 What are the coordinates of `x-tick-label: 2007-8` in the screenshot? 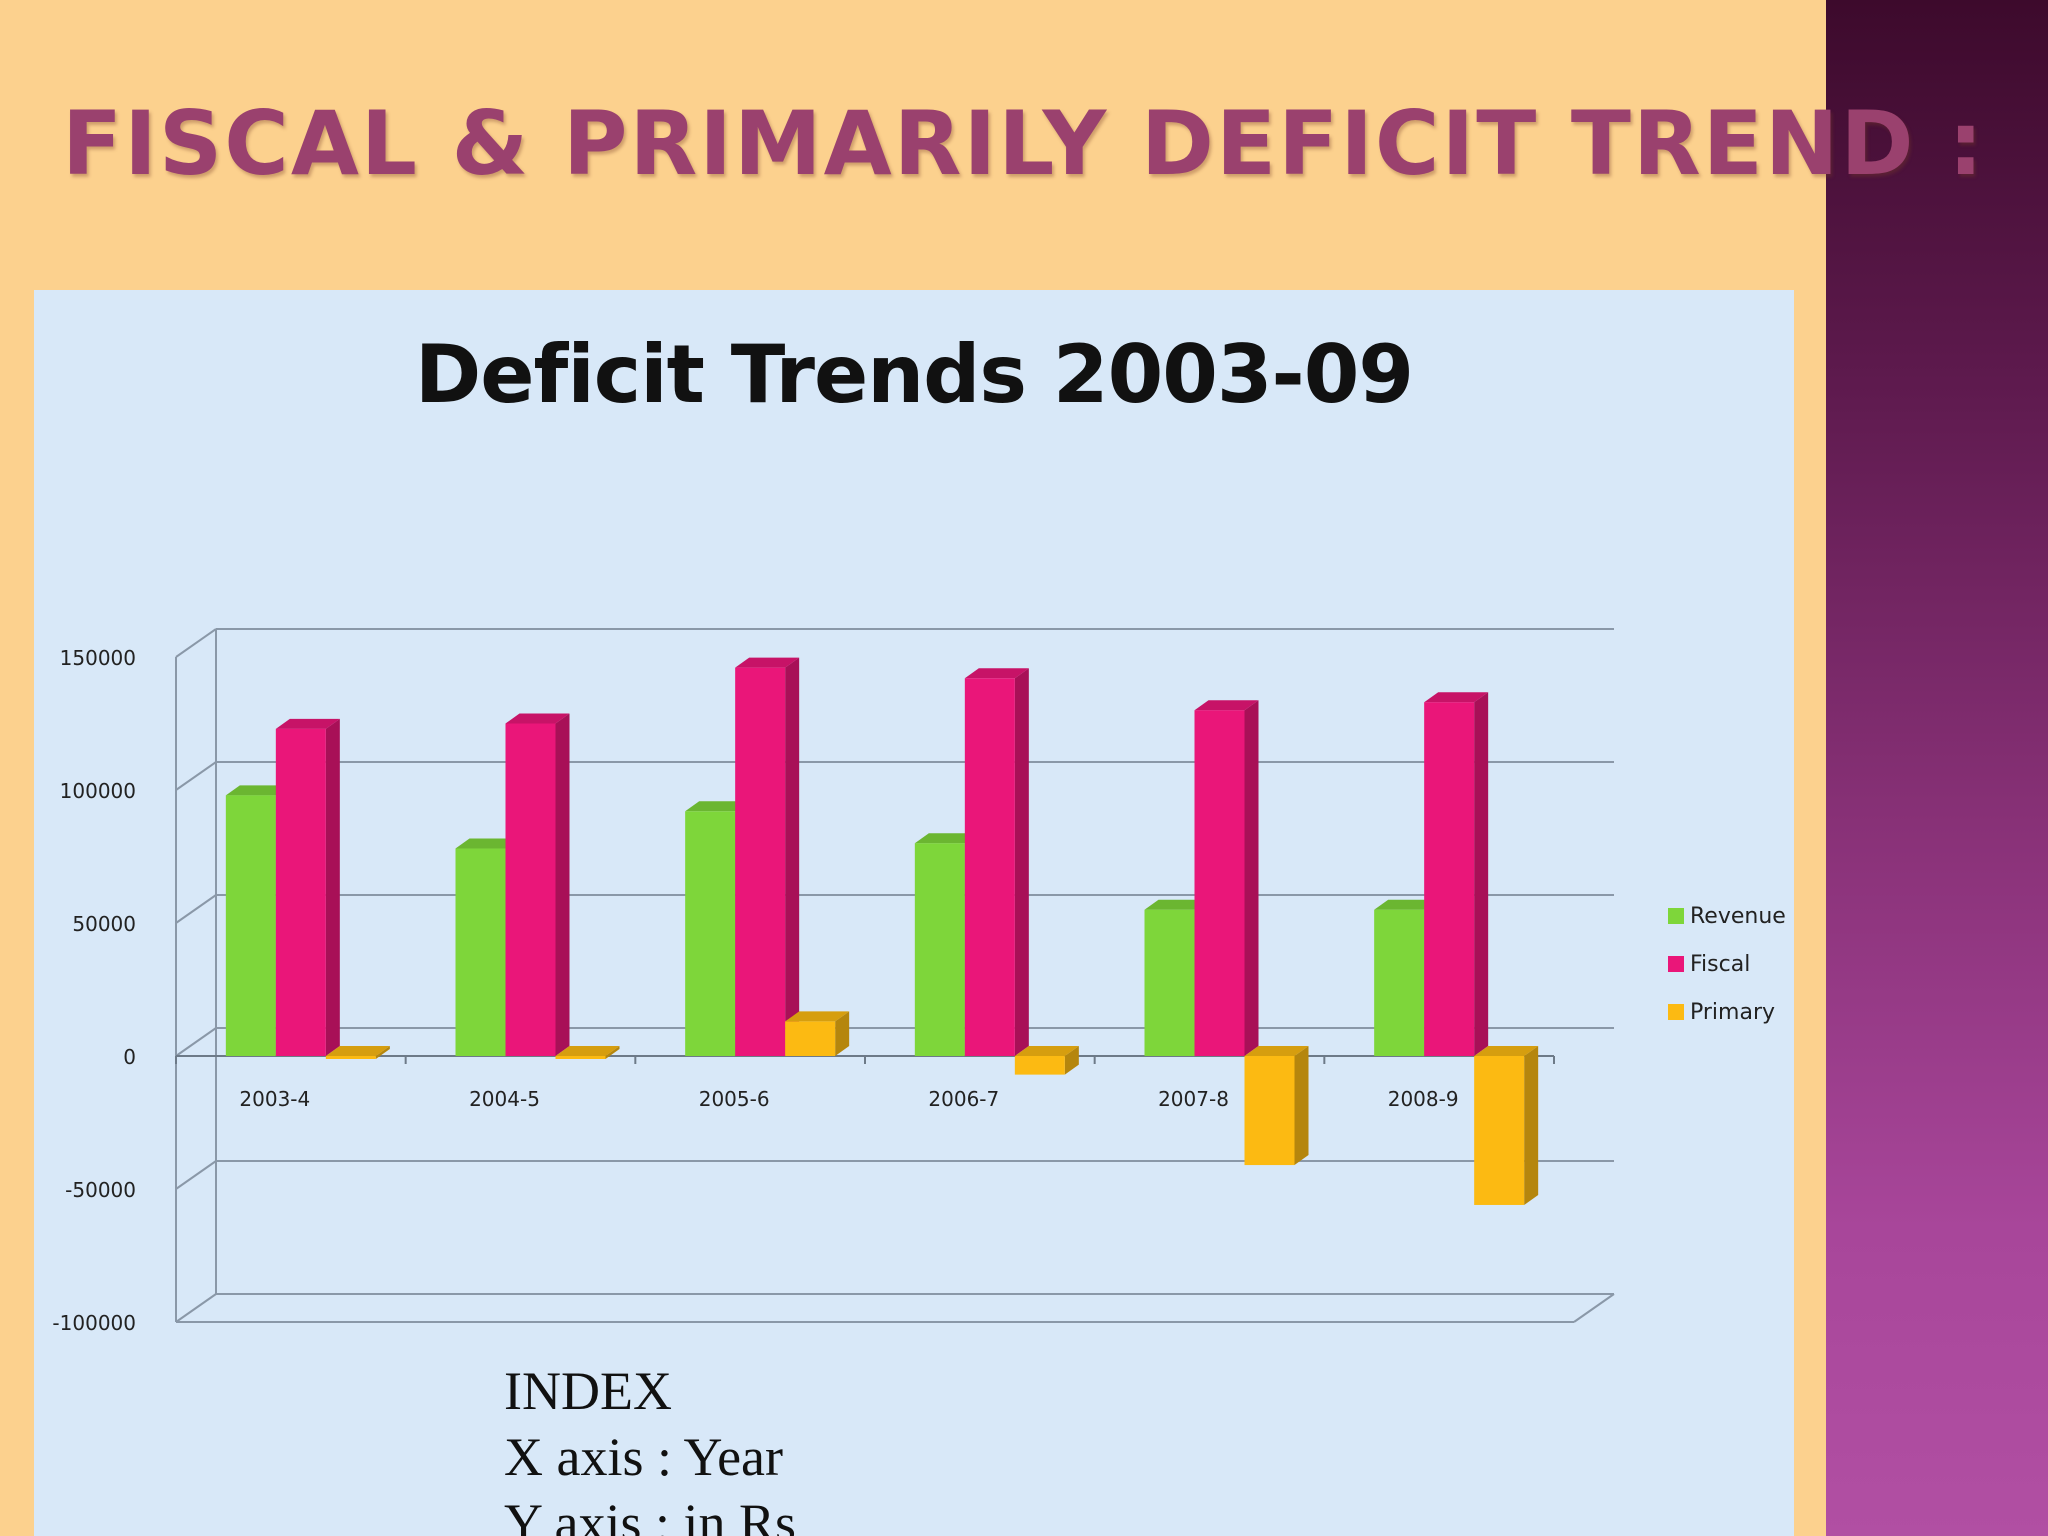 It's located at (1193, 1099).